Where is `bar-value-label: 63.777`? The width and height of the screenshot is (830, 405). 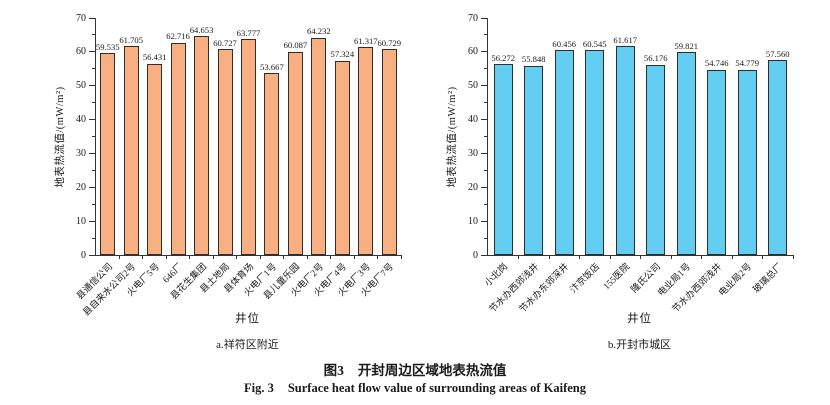
bar-value-label: 63.777 is located at coordinates (248, 32).